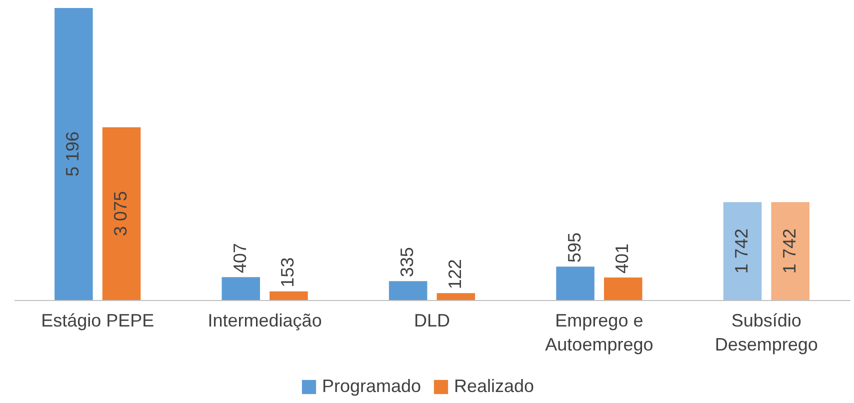 This screenshot has width=854, height=403. Describe the element at coordinates (372, 386) in the screenshot. I see `legend-label: Programado` at that location.